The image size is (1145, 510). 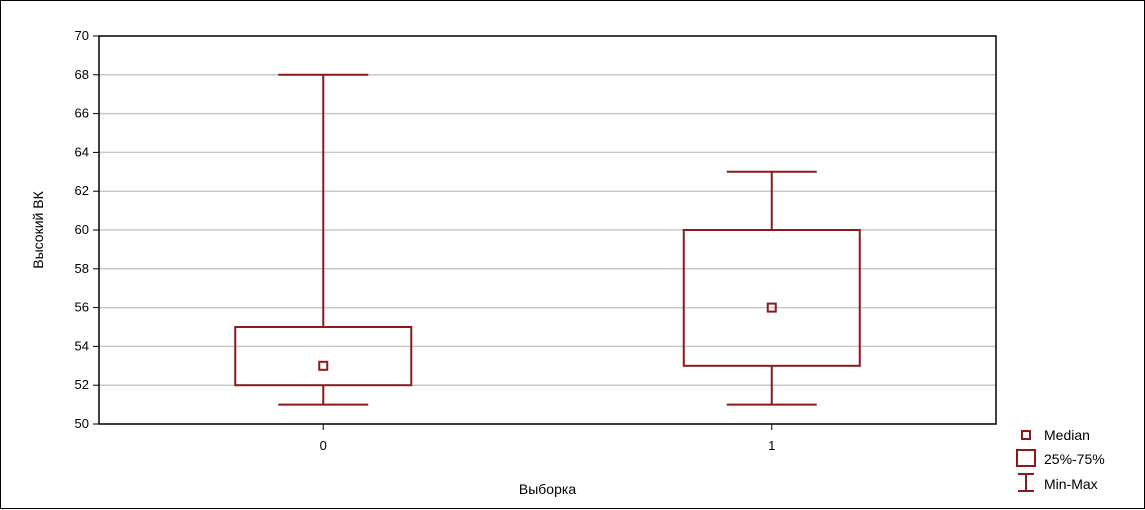 I want to click on y-tick-label: 50, so click(x=82, y=423).